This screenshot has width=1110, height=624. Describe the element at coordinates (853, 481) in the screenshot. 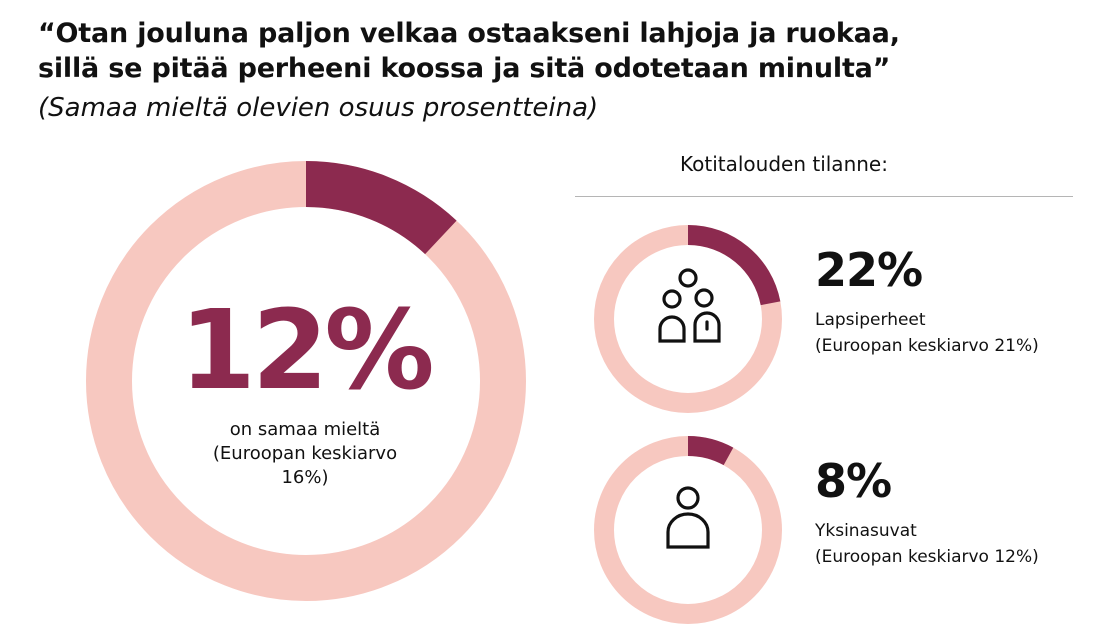

I see `single-households-value: 8%` at that location.